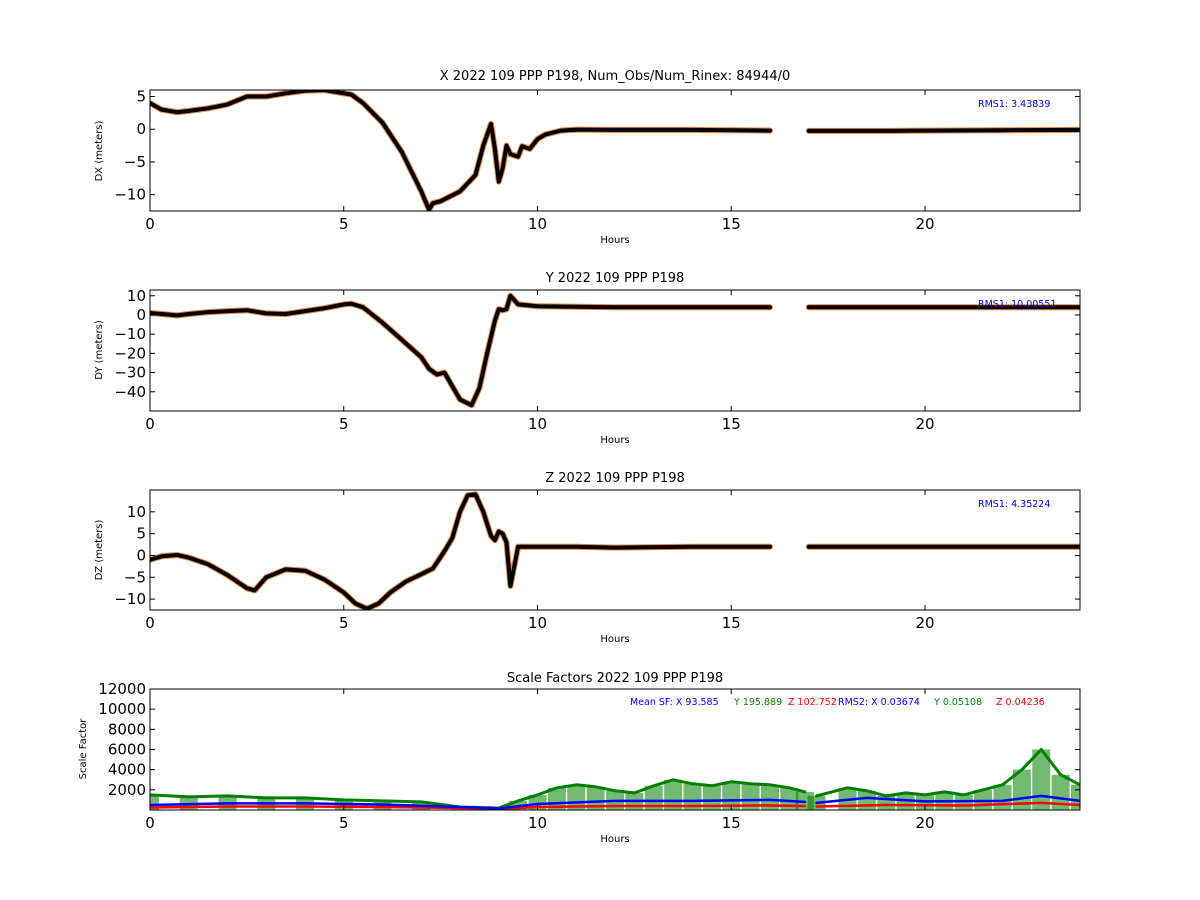  I want to click on panel-dz-xtick-label-3: 15, so click(731, 623).